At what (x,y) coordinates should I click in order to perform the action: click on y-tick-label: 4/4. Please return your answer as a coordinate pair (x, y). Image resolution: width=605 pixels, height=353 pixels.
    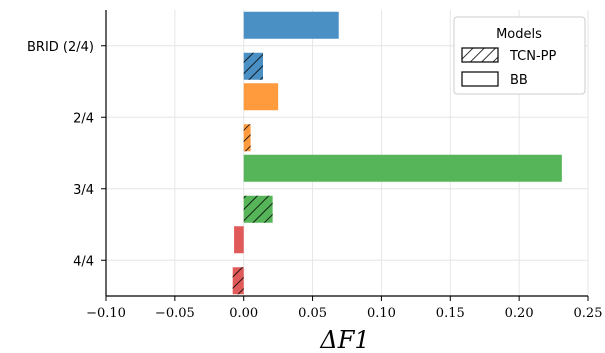
    Looking at the image, I should click on (83, 261).